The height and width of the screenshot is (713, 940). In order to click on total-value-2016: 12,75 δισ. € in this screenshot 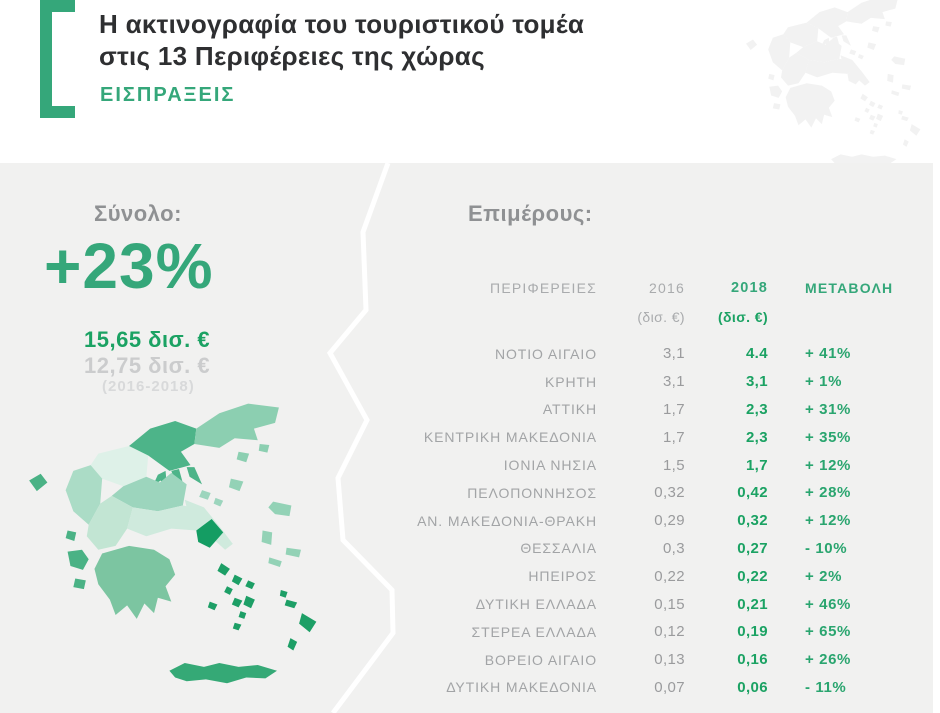, I will do `click(147, 365)`.